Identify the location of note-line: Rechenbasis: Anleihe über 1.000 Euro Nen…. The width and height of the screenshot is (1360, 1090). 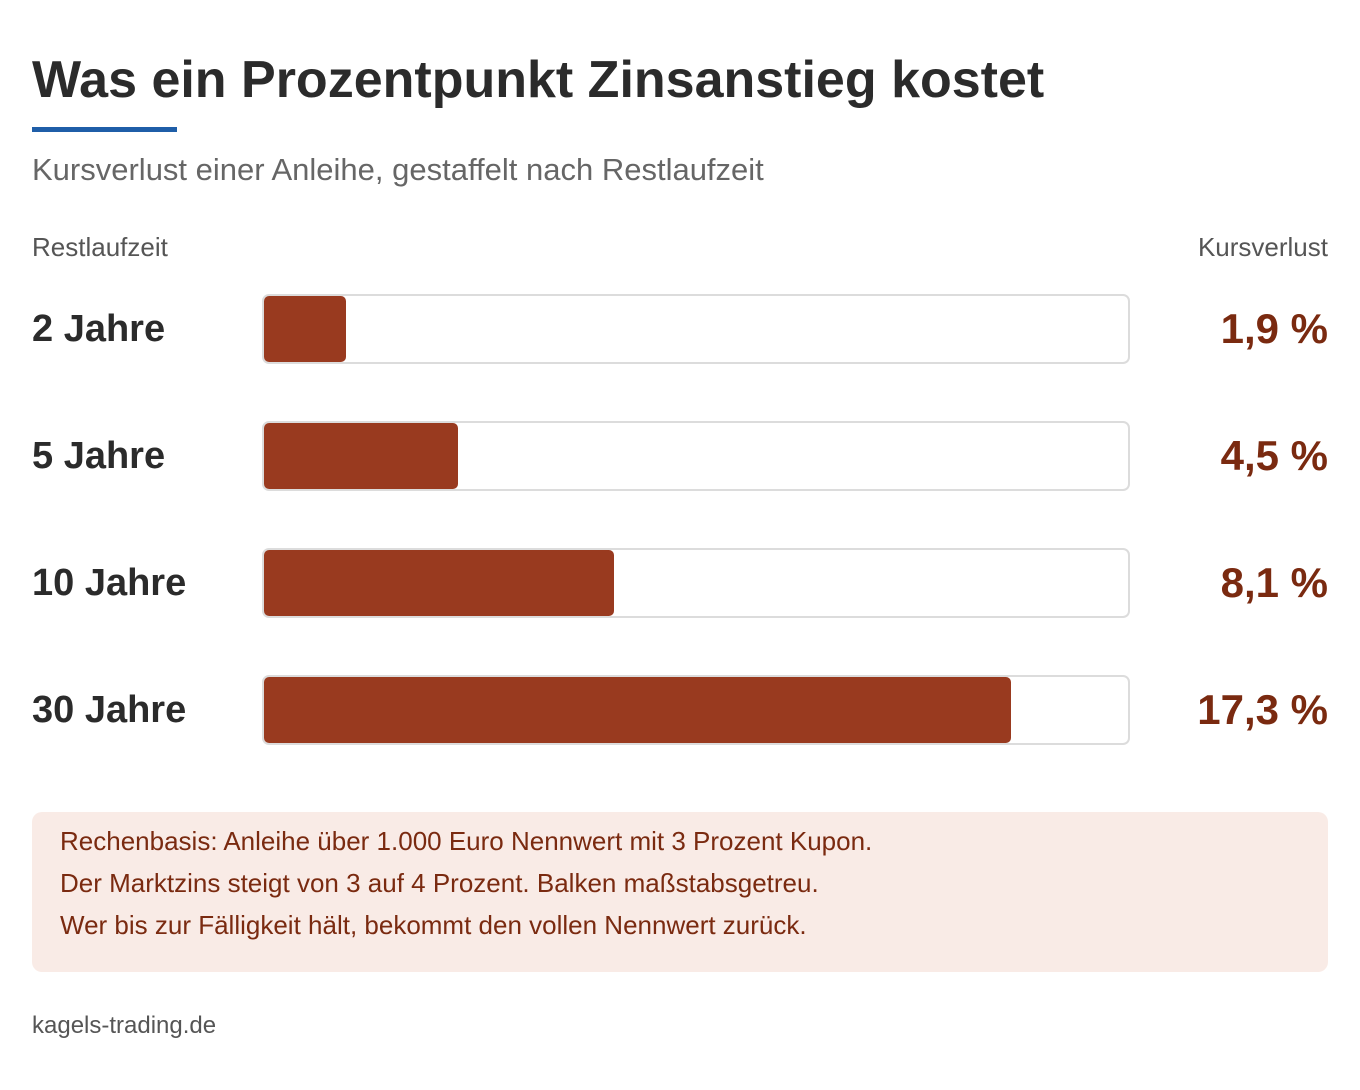
(466, 841).